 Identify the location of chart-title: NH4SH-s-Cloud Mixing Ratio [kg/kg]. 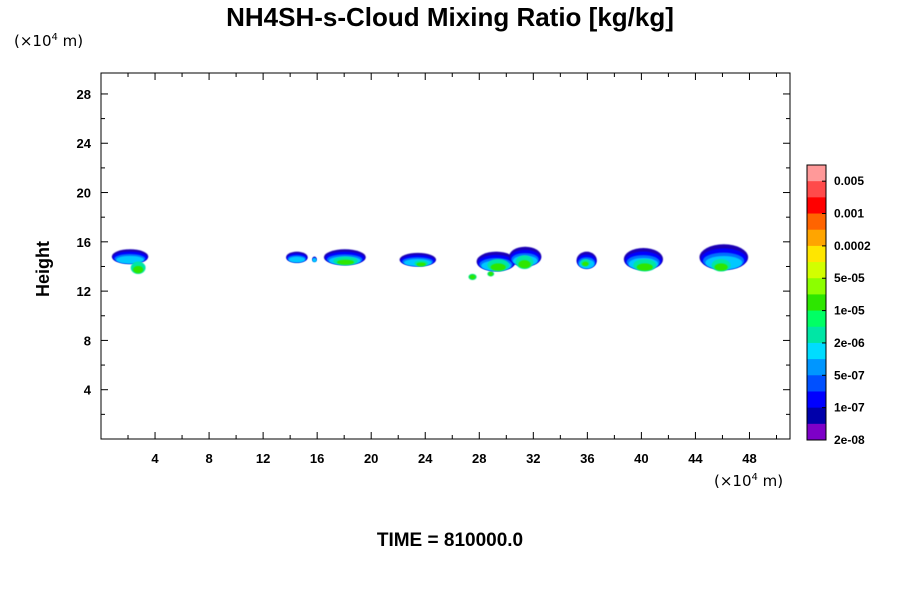
(450, 17).